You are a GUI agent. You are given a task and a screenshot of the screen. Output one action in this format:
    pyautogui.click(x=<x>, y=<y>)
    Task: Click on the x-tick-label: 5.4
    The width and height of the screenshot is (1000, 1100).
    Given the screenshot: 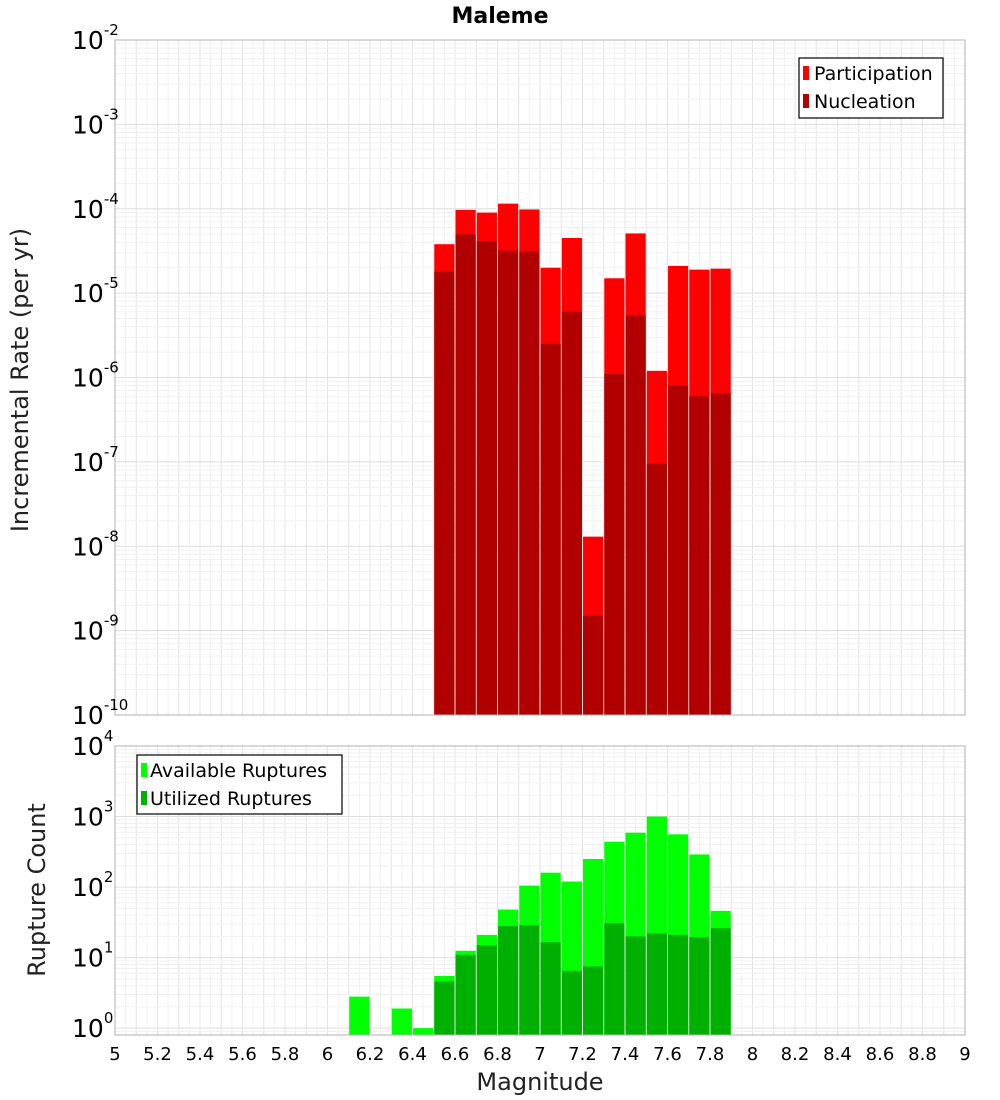 What is the action you would take?
    pyautogui.click(x=200, y=1054)
    